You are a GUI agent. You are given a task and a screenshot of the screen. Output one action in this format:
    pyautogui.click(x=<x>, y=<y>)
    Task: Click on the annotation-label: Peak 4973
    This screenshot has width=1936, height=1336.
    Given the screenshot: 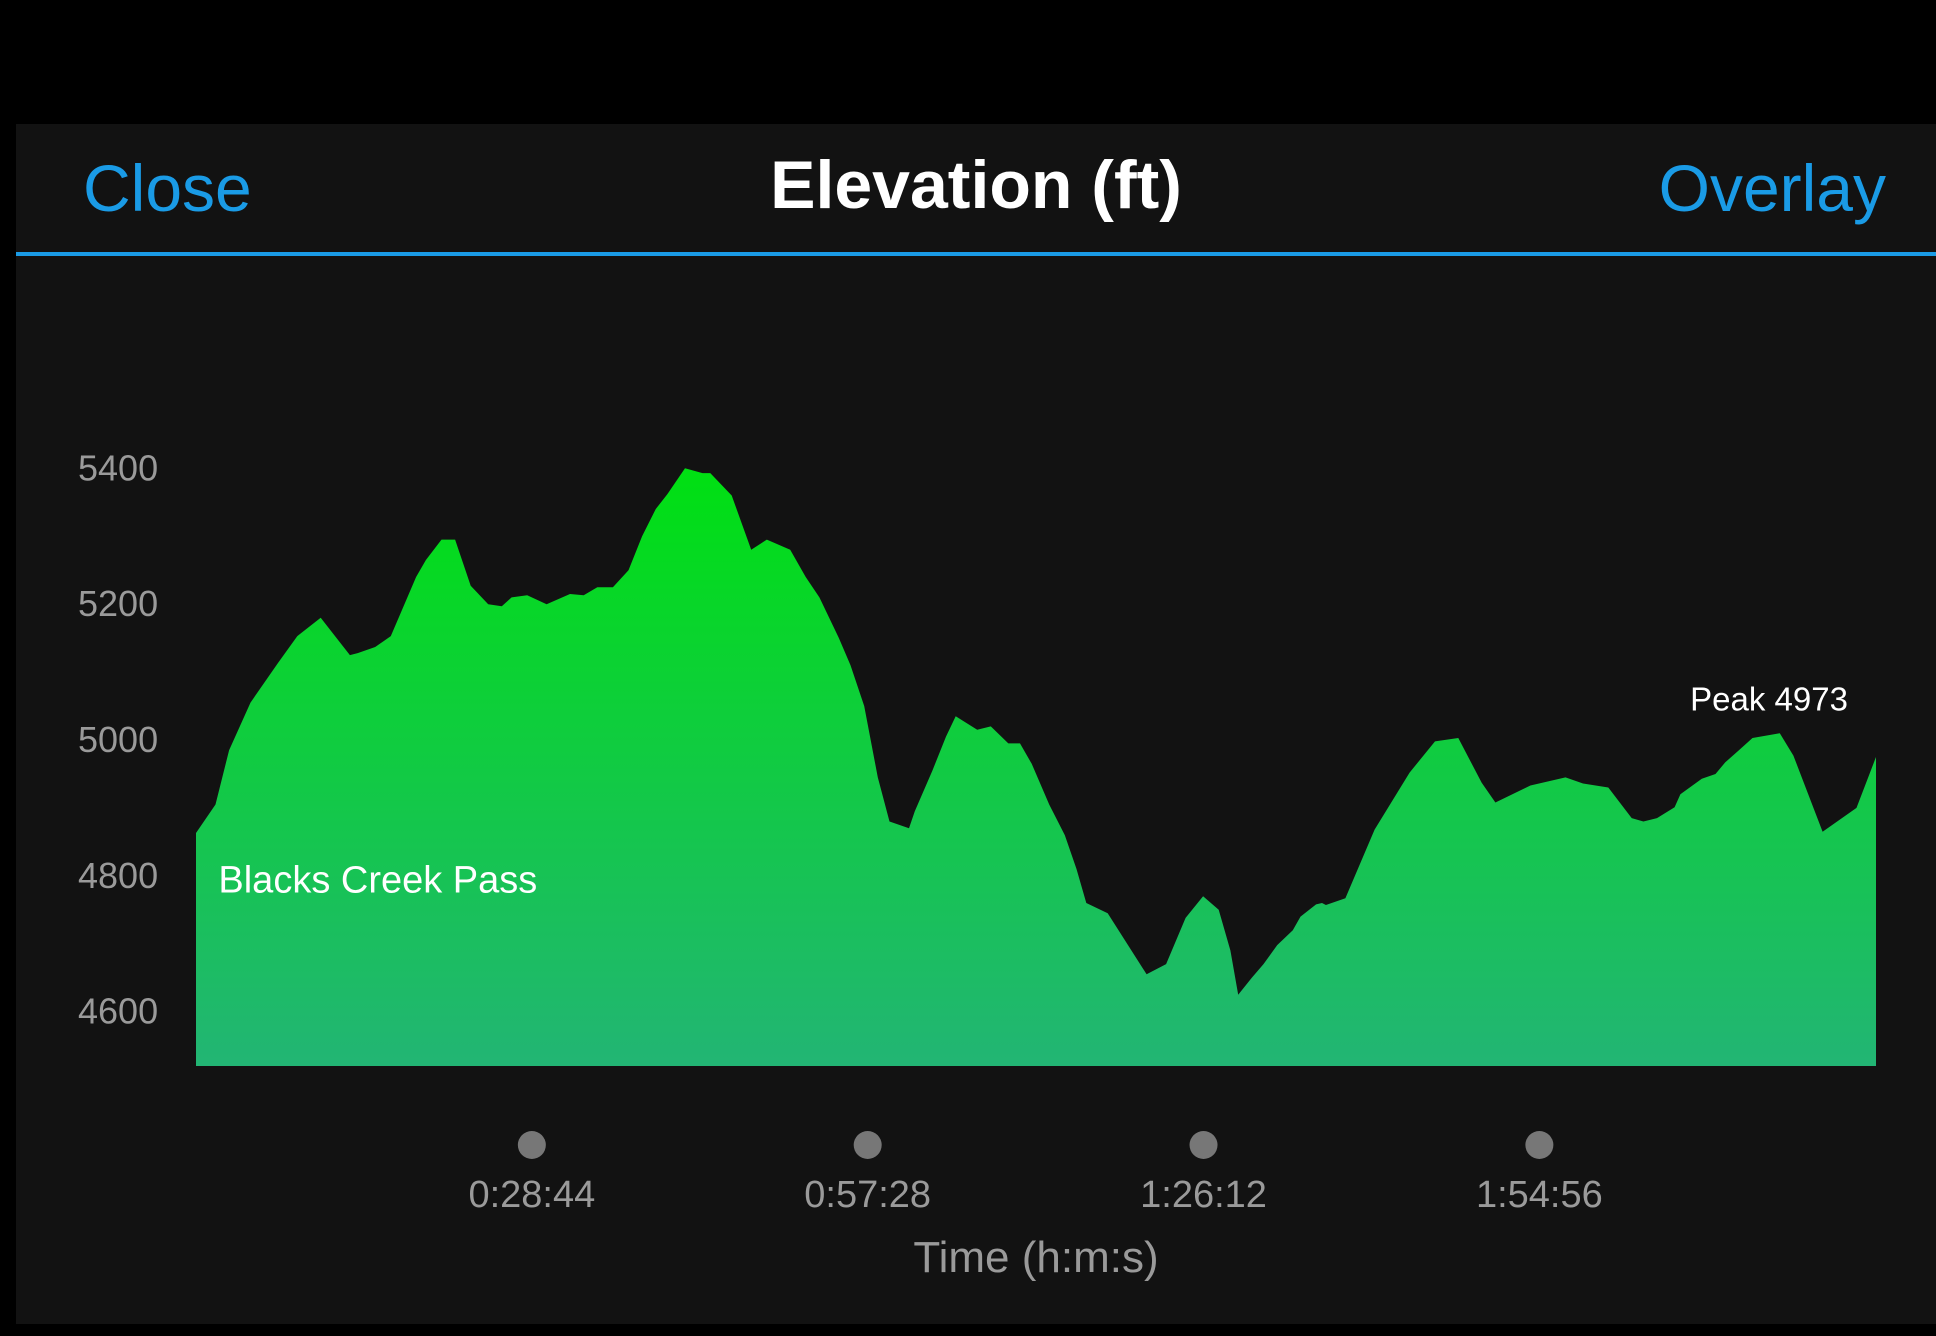 What is the action you would take?
    pyautogui.click(x=1769, y=698)
    